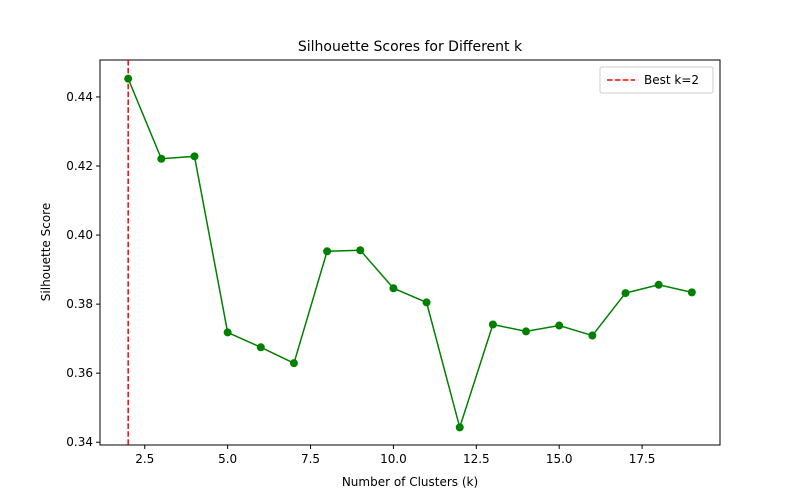 Image resolution: width=800 pixels, height=500 pixels. Describe the element at coordinates (79, 166) in the screenshot. I see `y-tick-label: 0.42` at that location.